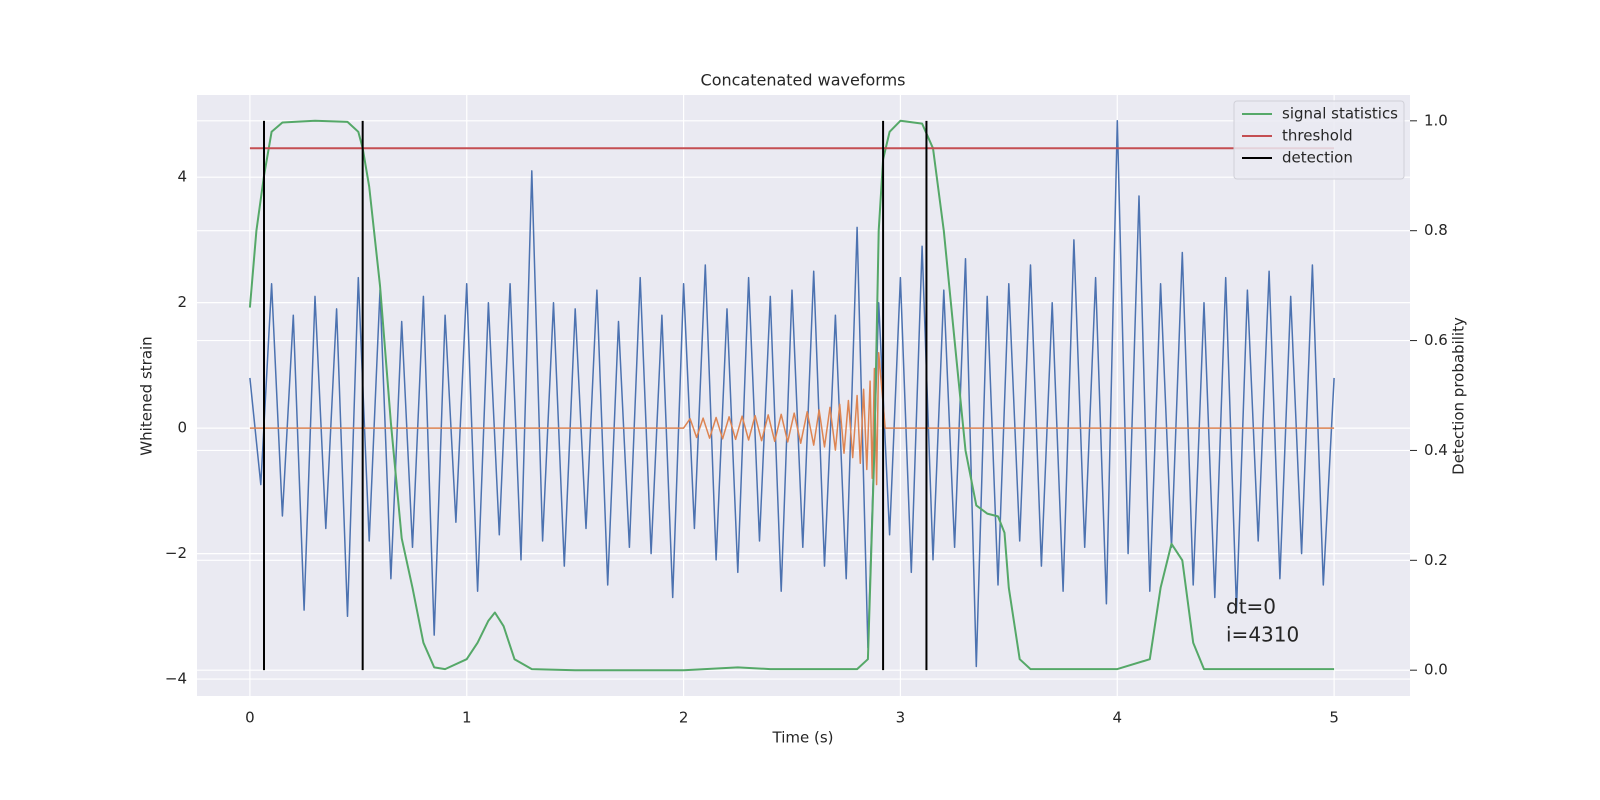 The height and width of the screenshot is (800, 1600). I want to click on y2-tick-label: 0.6, so click(1436, 340).